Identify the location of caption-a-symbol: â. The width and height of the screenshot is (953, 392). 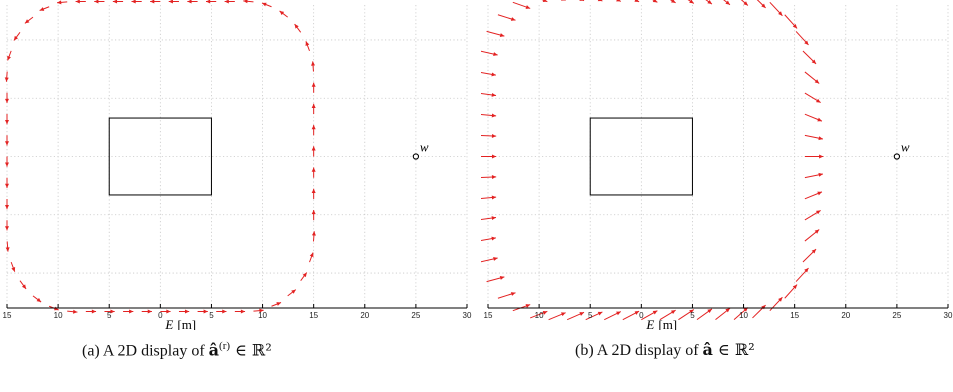
(214, 350).